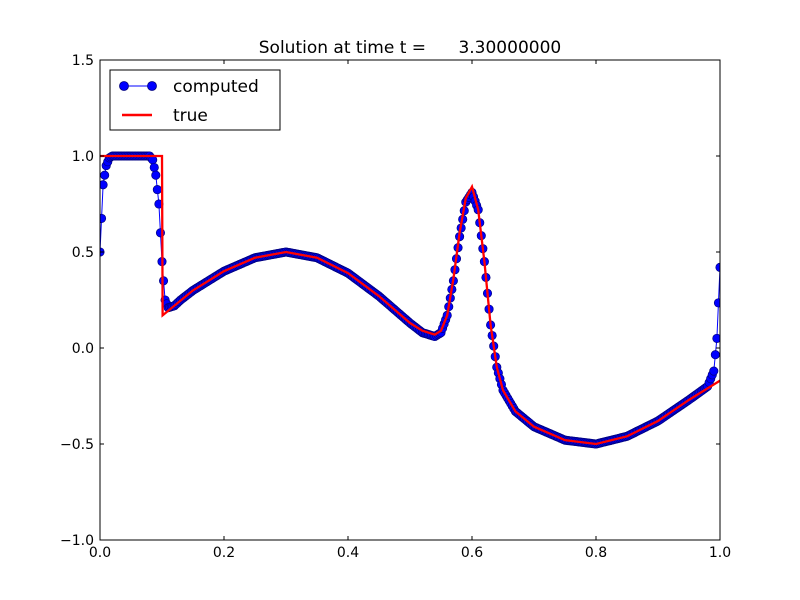  Describe the element at coordinates (100, 553) in the screenshot. I see `x-tick-label: 0.0` at that location.